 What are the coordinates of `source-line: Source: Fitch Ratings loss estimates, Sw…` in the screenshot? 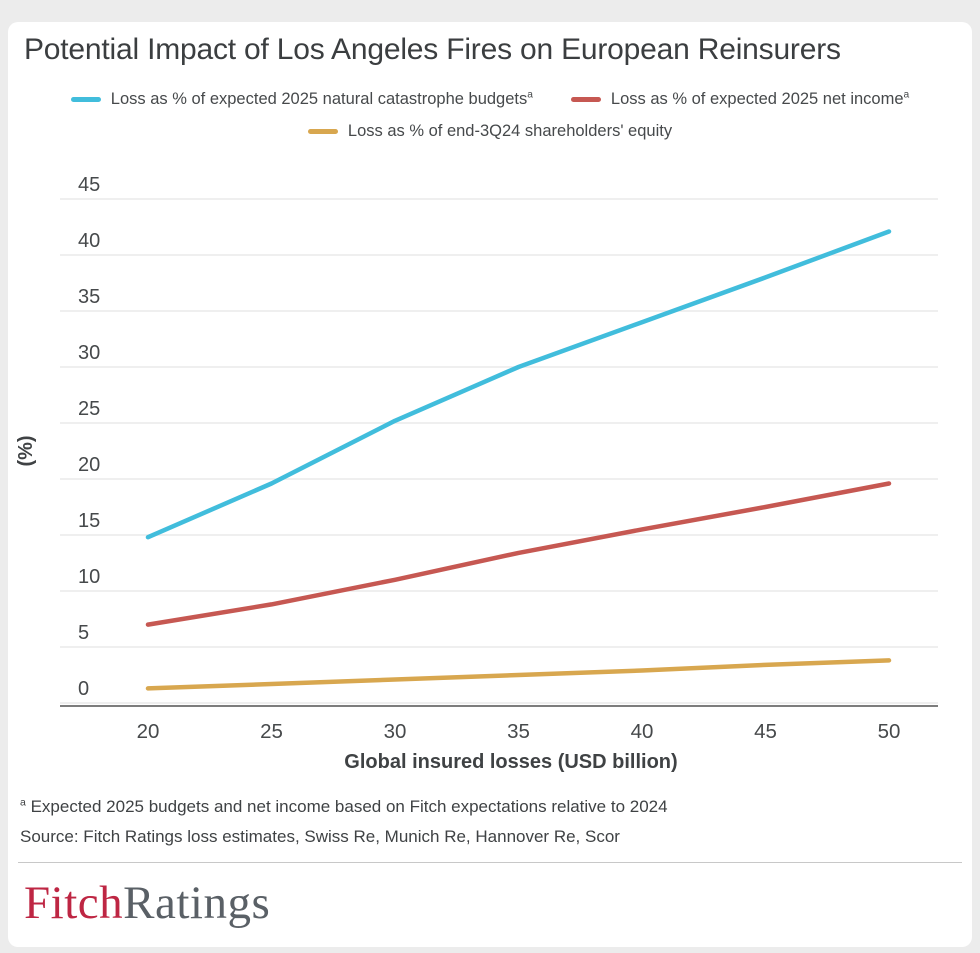 It's located at (320, 836).